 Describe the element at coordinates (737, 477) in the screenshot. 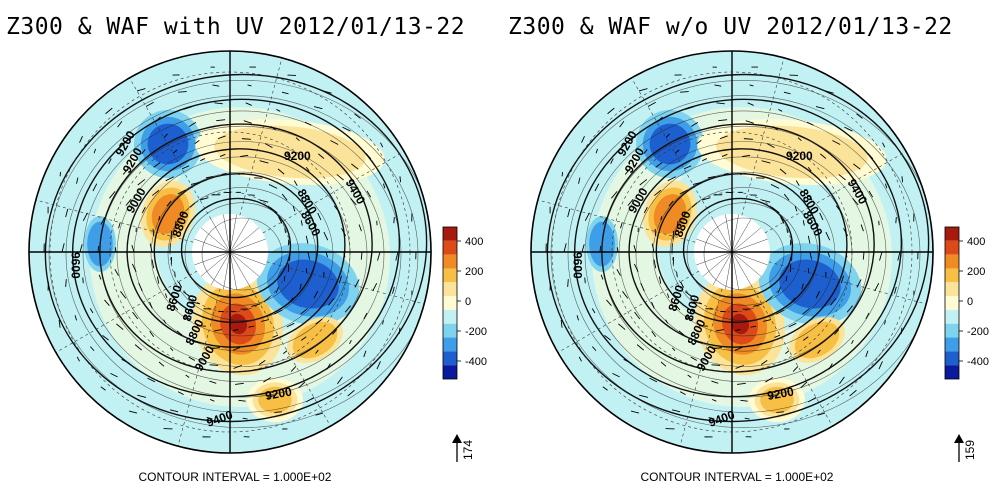

I see `contour-interval-label: CONTOUR INTERVAL = 1.000E+02` at that location.